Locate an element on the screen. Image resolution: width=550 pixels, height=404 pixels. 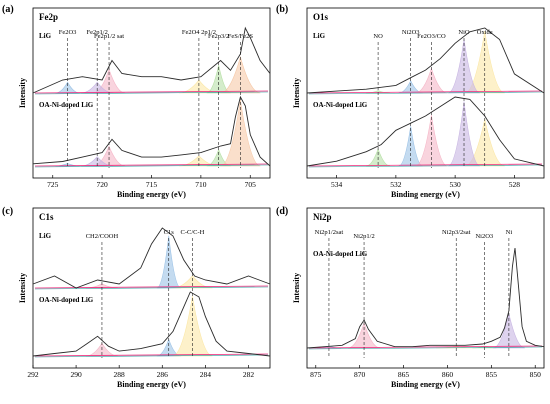
peak-annotation: NiO is located at coordinates (464, 32).